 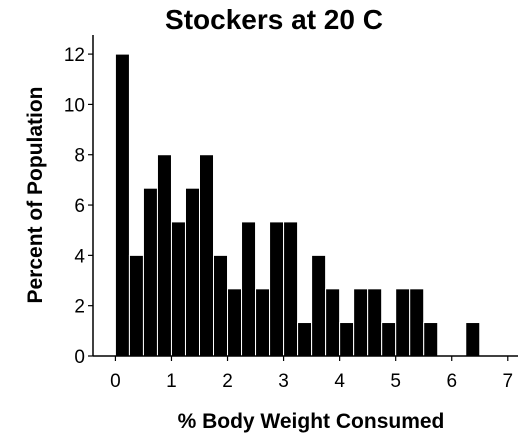 I want to click on y-tick-label: 0, so click(x=79, y=357).